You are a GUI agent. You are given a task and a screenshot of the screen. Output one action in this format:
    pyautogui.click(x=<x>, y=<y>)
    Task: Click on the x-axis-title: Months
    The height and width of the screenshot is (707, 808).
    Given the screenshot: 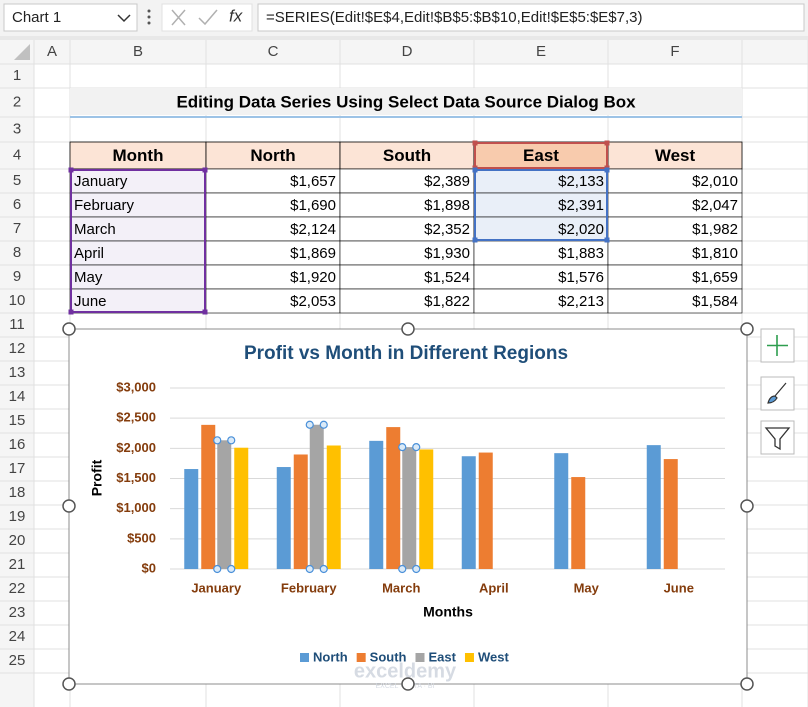 What is the action you would take?
    pyautogui.click(x=448, y=612)
    